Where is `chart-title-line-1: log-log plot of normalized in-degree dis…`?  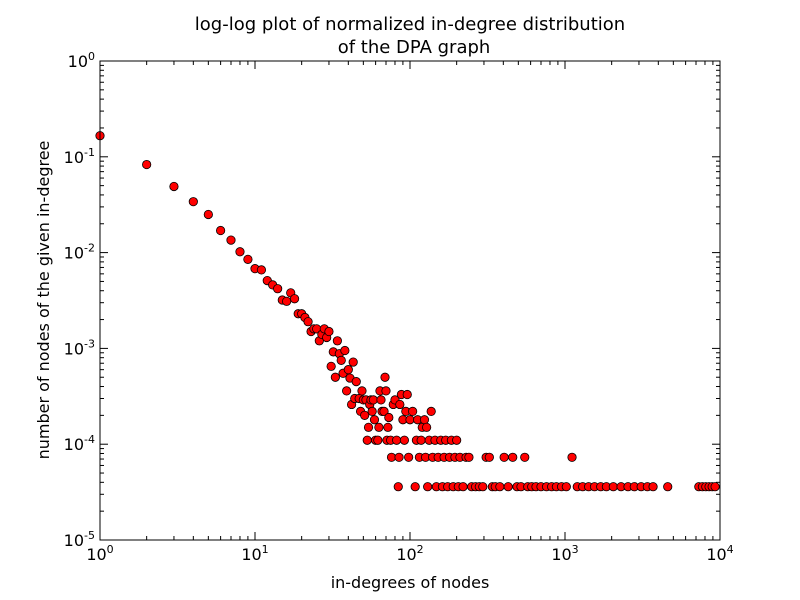 chart-title-line-1: log-log plot of normalized in-degree dis… is located at coordinates (410, 24).